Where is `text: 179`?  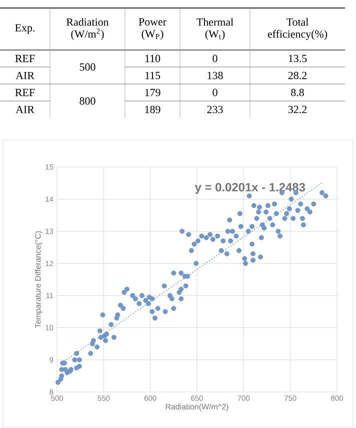 text: 179 is located at coordinates (152, 92).